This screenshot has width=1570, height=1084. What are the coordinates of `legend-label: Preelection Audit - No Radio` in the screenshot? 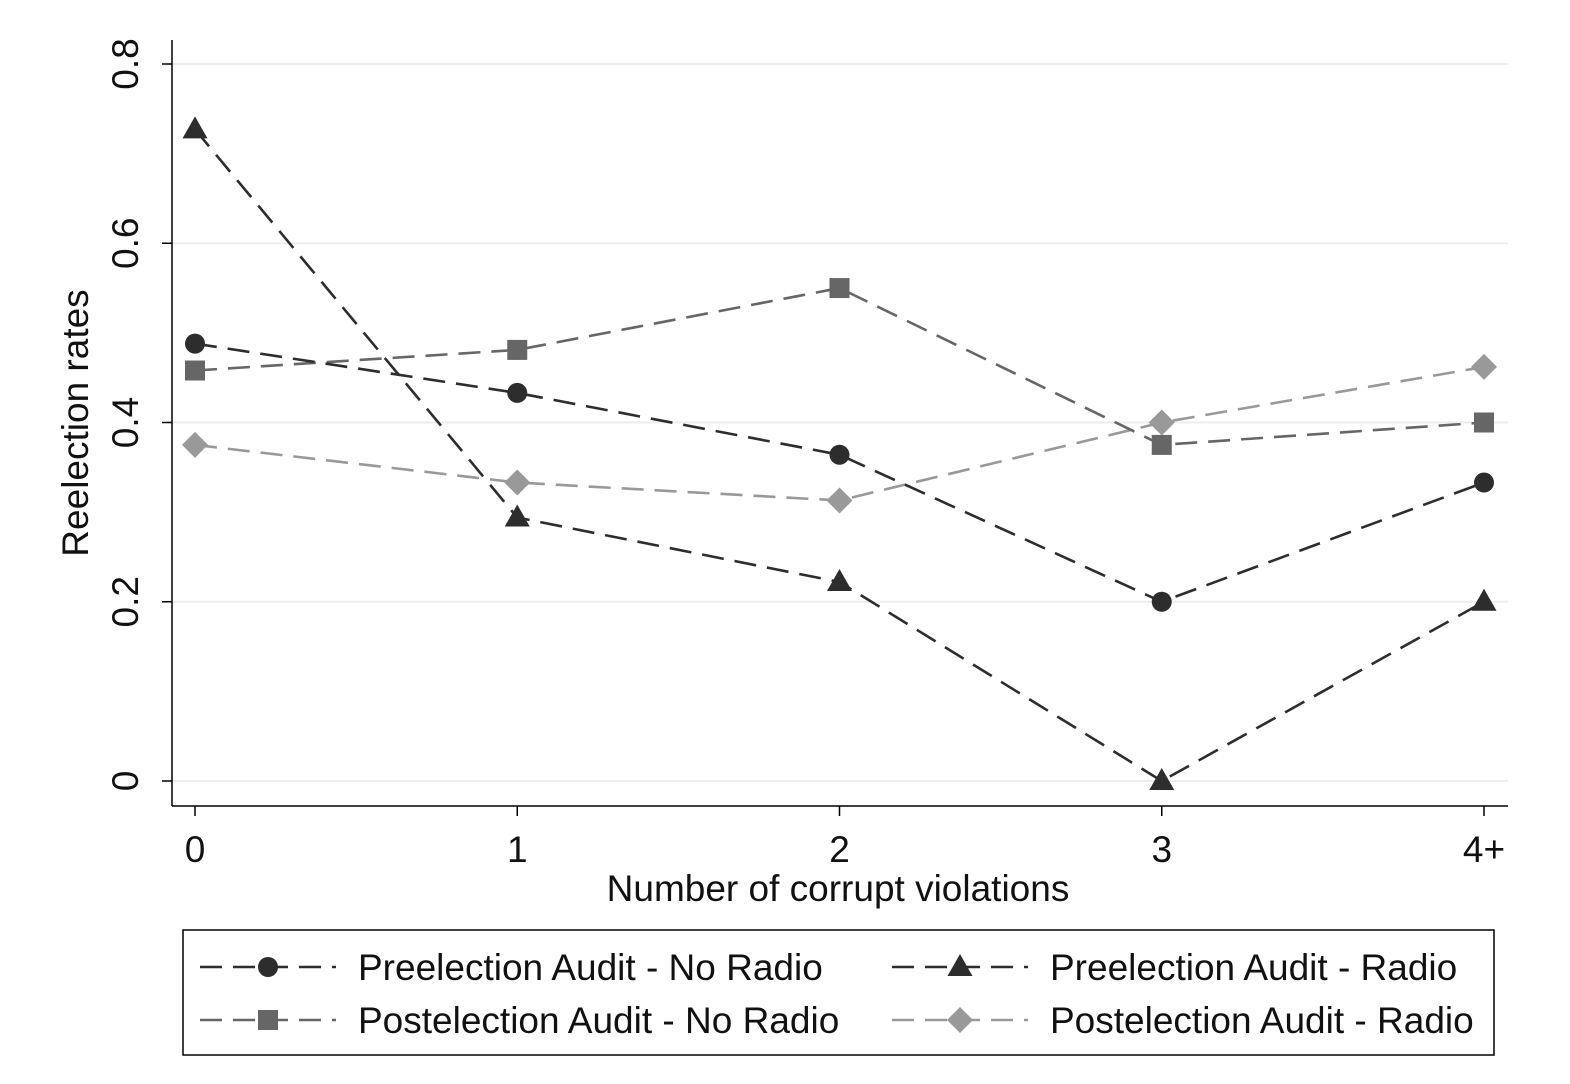 It's located at (590, 967).